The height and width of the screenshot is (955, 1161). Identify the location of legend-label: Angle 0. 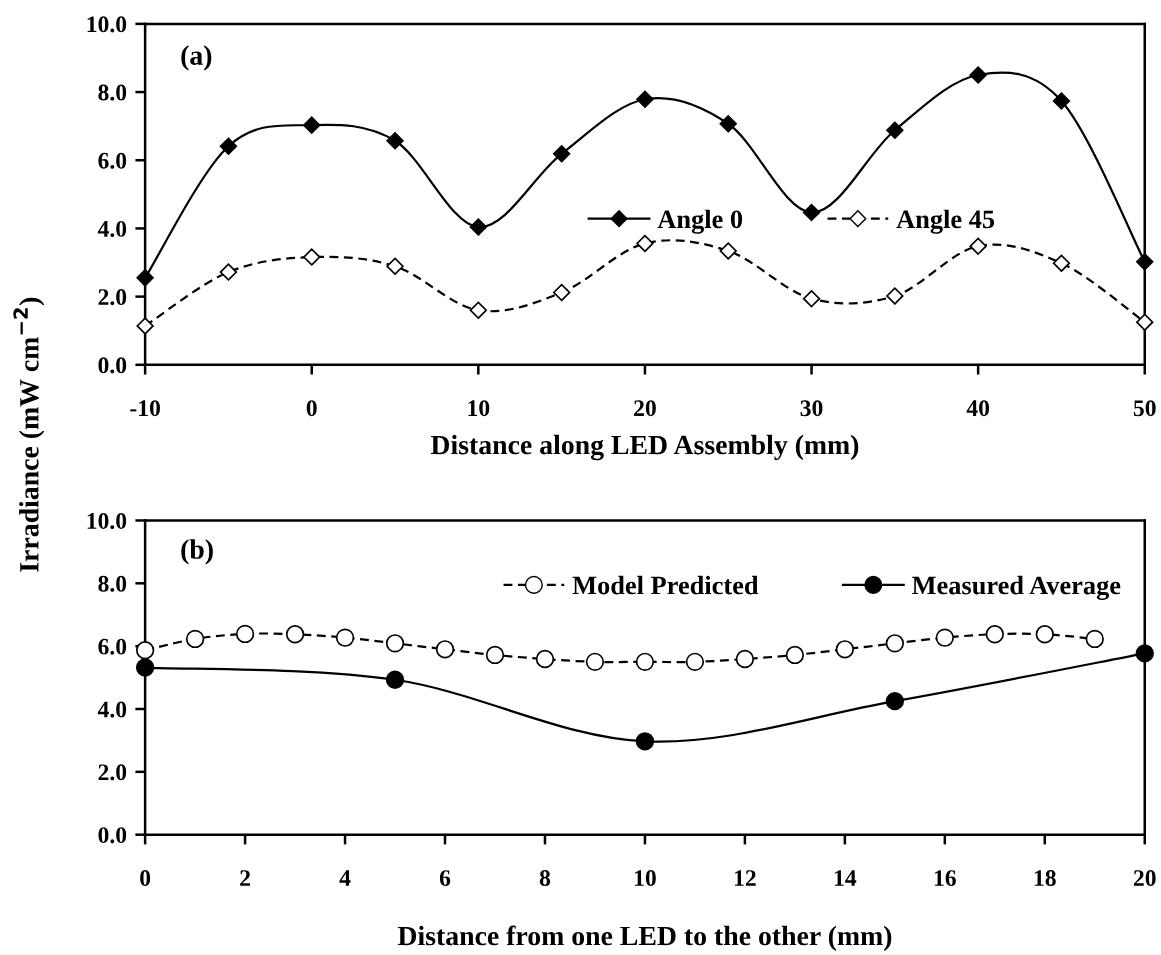
(700, 221).